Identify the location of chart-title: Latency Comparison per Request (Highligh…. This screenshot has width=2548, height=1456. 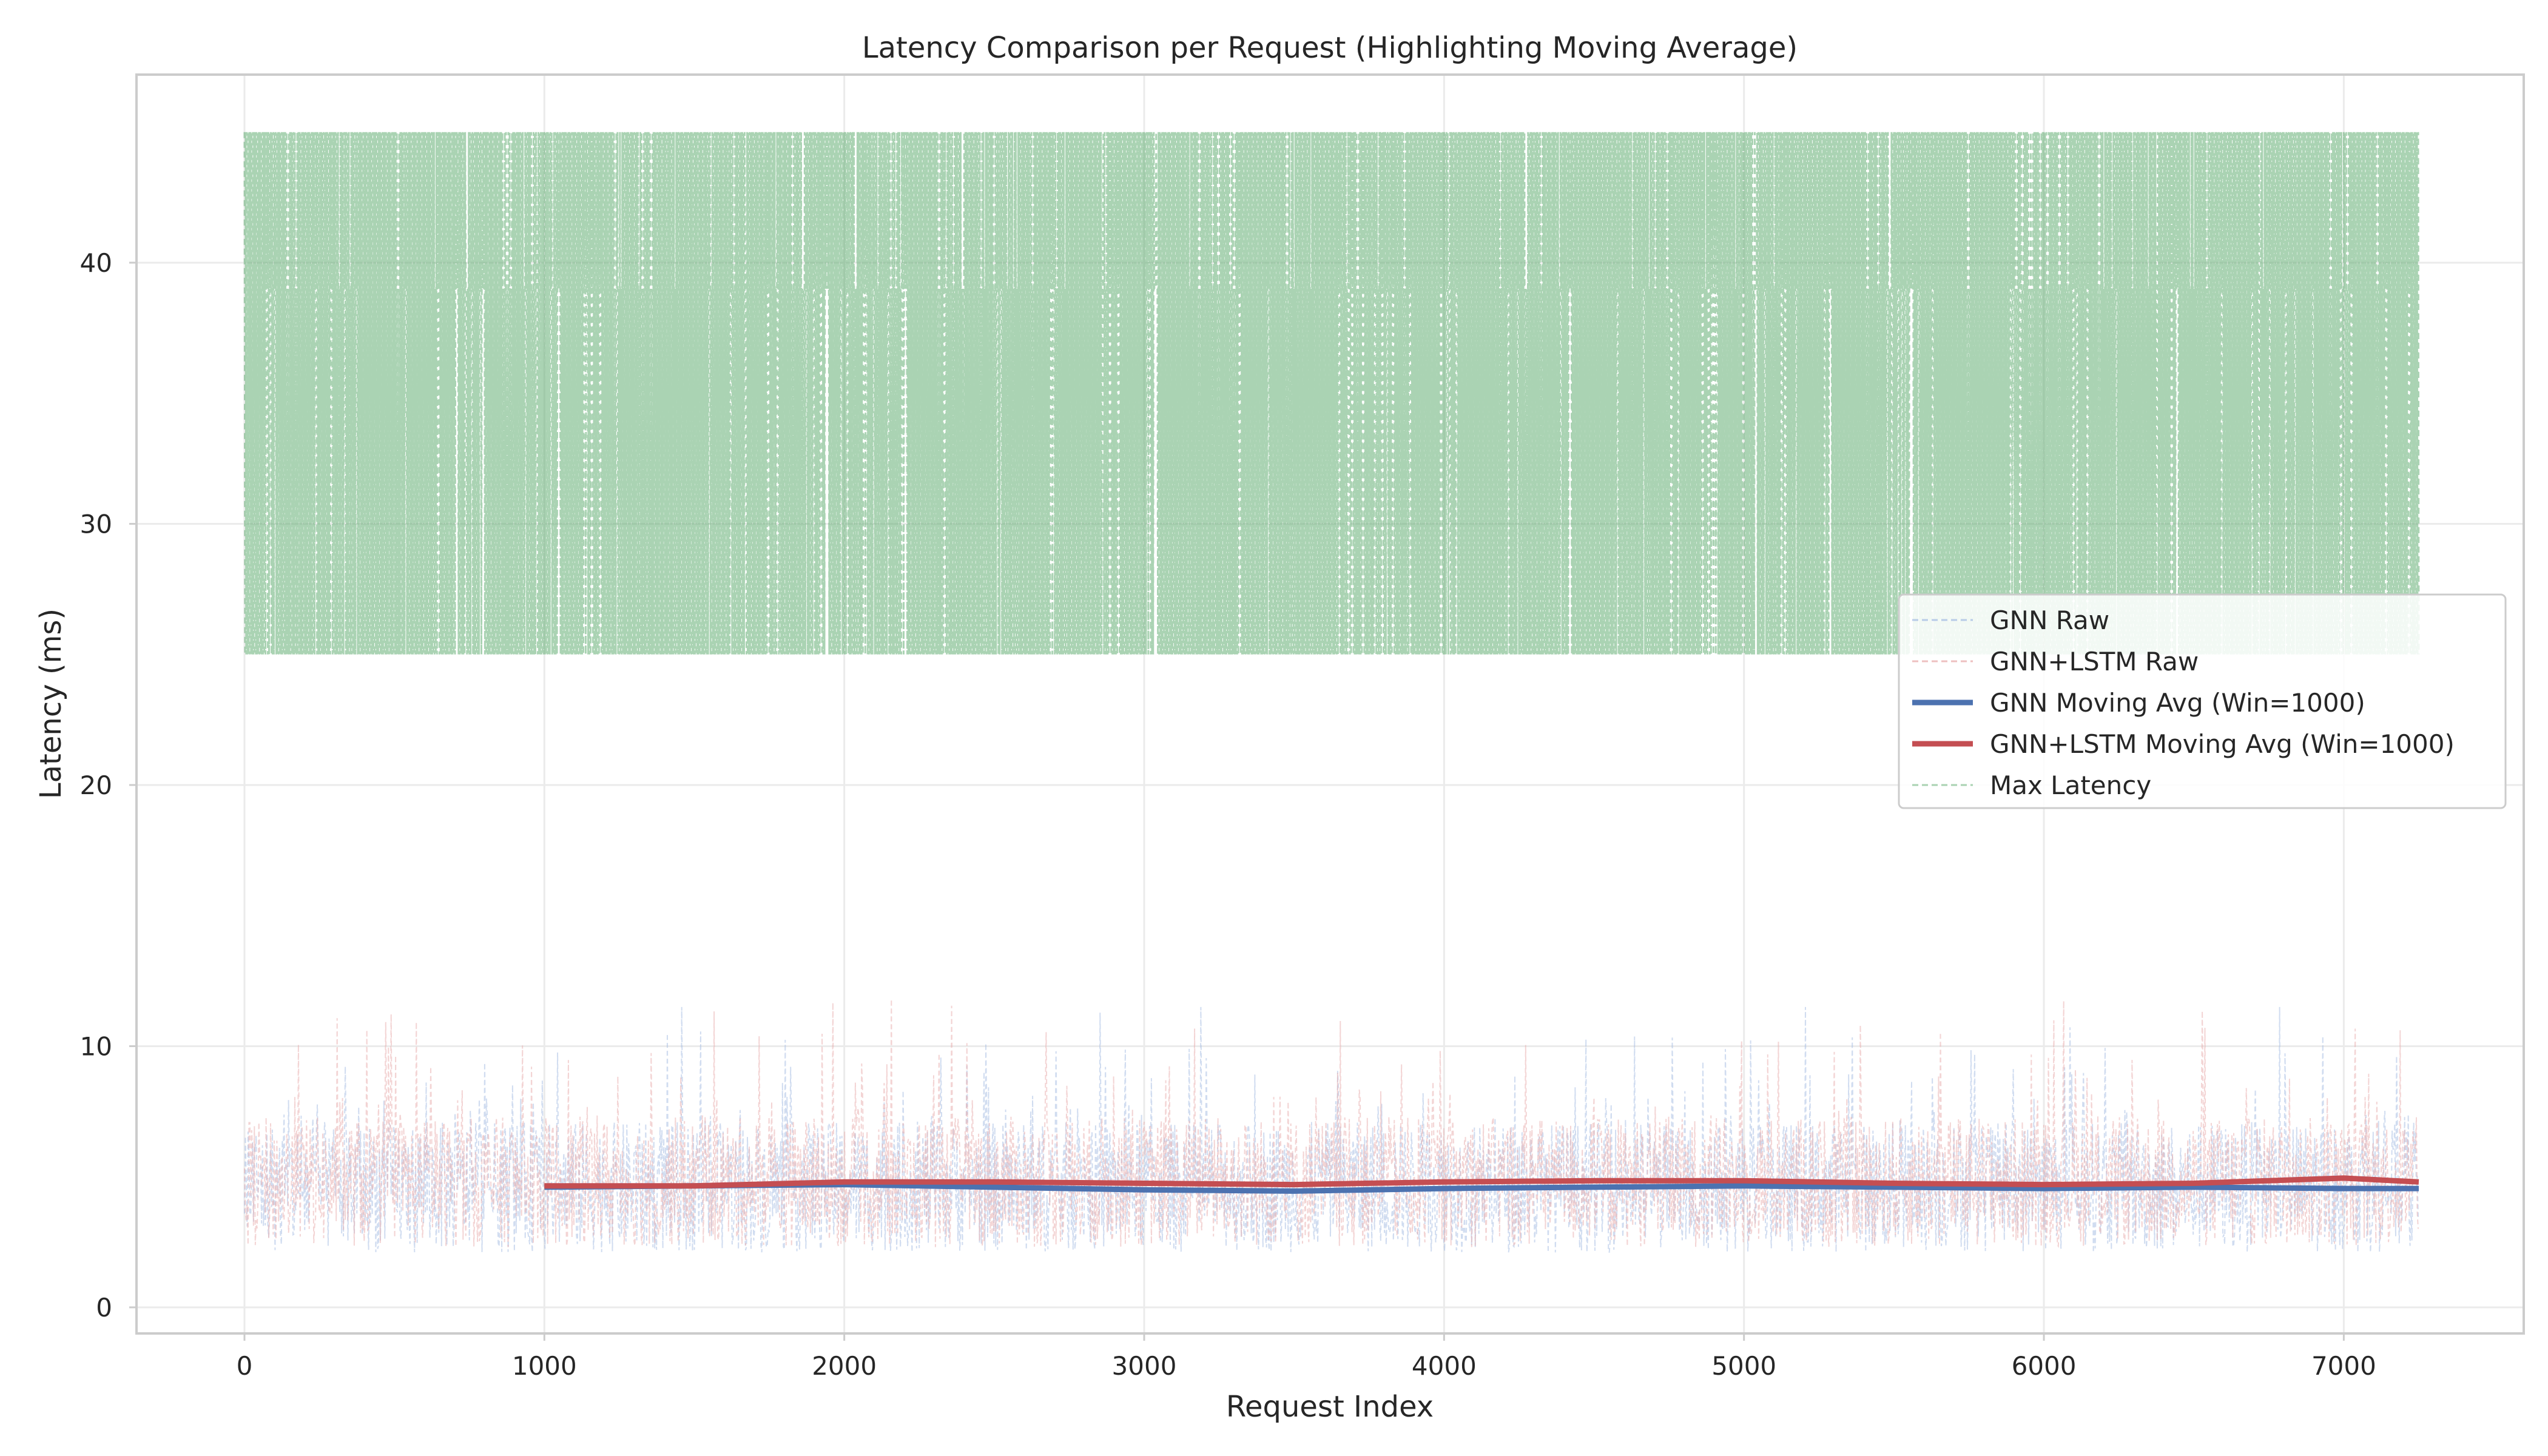
(1330, 48).